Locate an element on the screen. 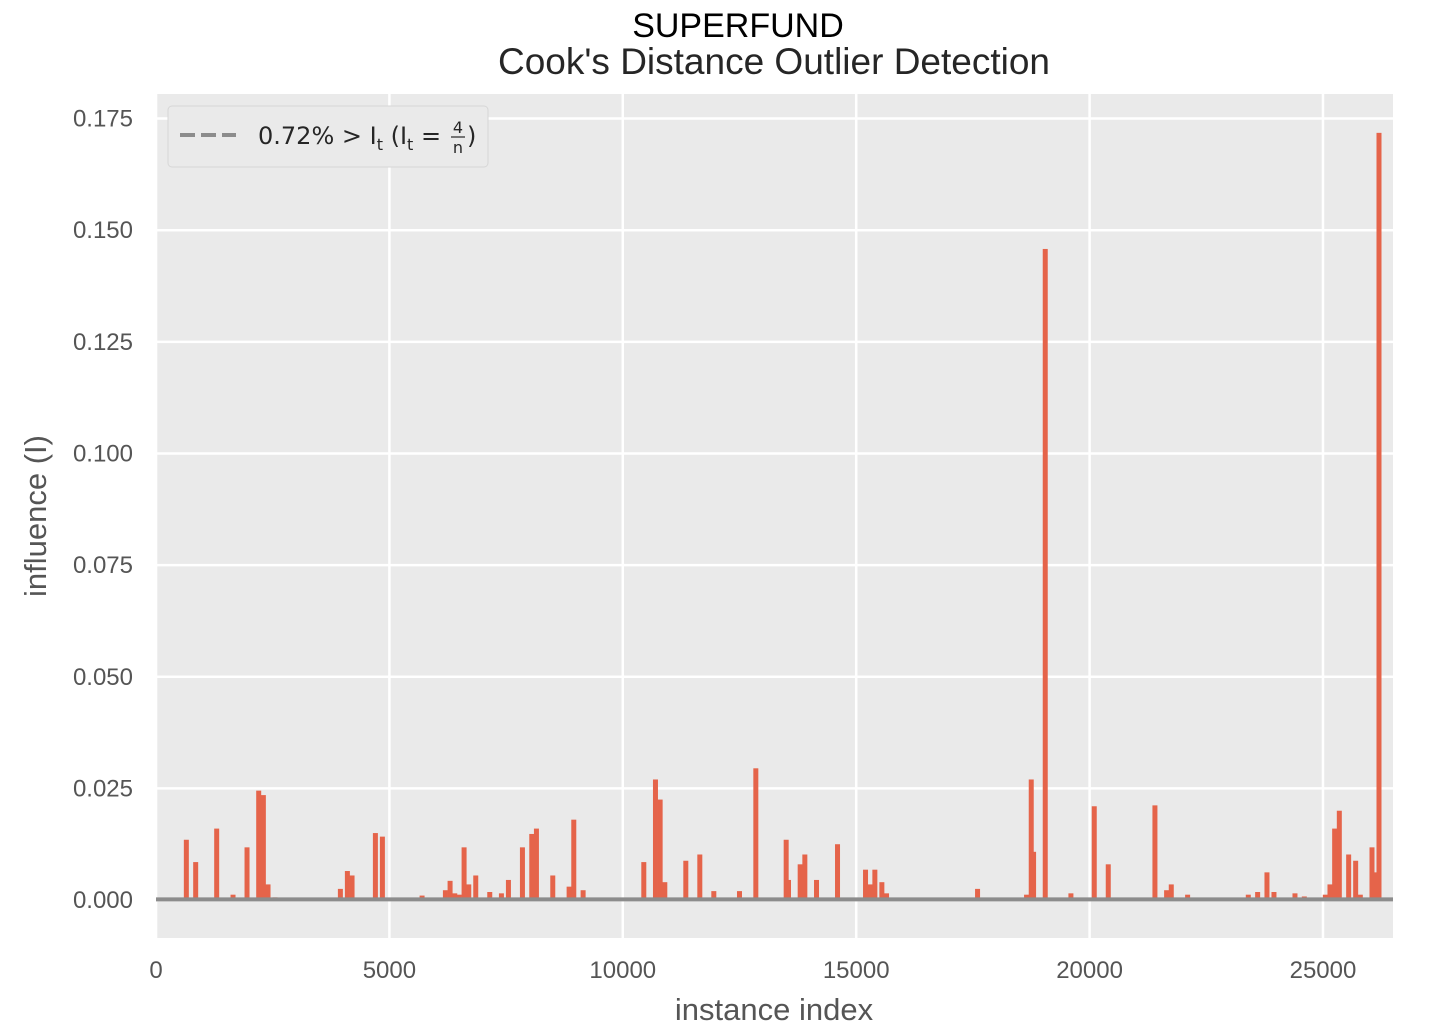 The width and height of the screenshot is (1436, 1030). x-tick-label: 25000 is located at coordinates (1323, 970).